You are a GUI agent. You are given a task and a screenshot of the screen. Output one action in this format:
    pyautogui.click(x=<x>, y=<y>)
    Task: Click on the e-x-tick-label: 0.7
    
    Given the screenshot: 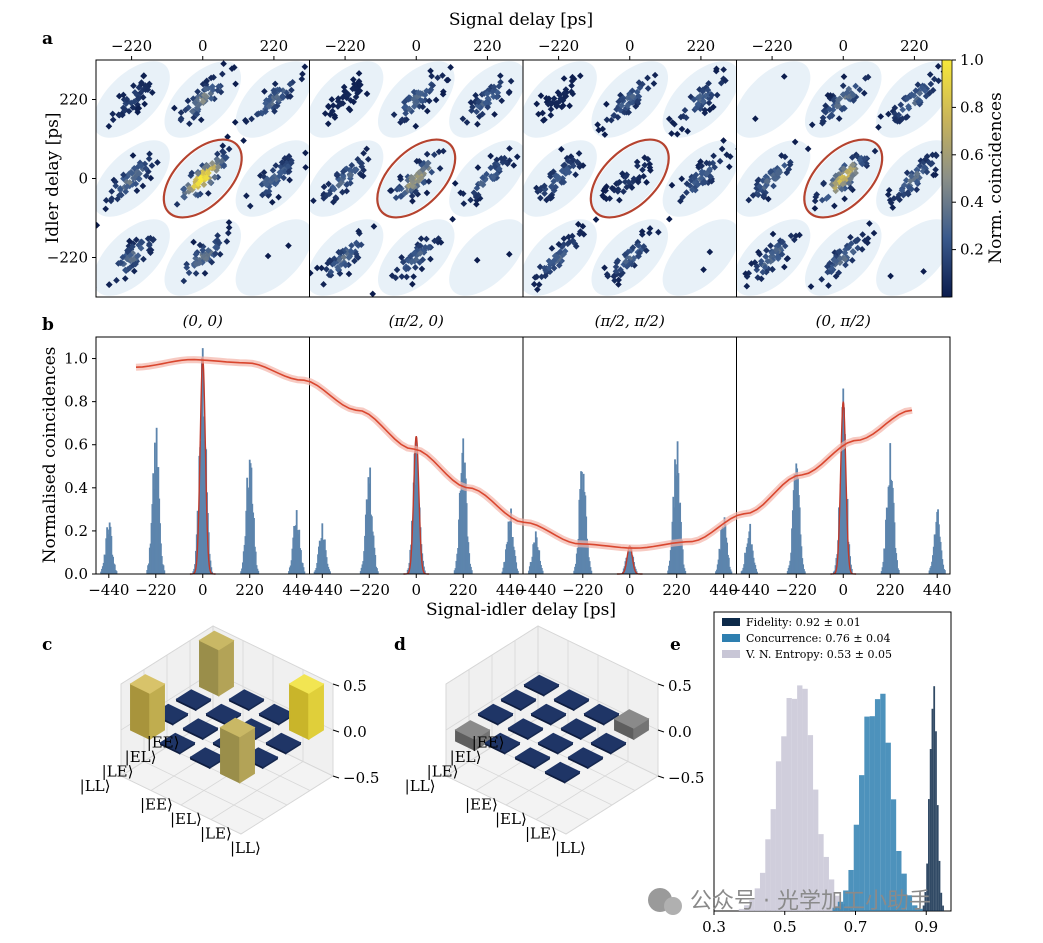 What is the action you would take?
    pyautogui.click(x=856, y=927)
    